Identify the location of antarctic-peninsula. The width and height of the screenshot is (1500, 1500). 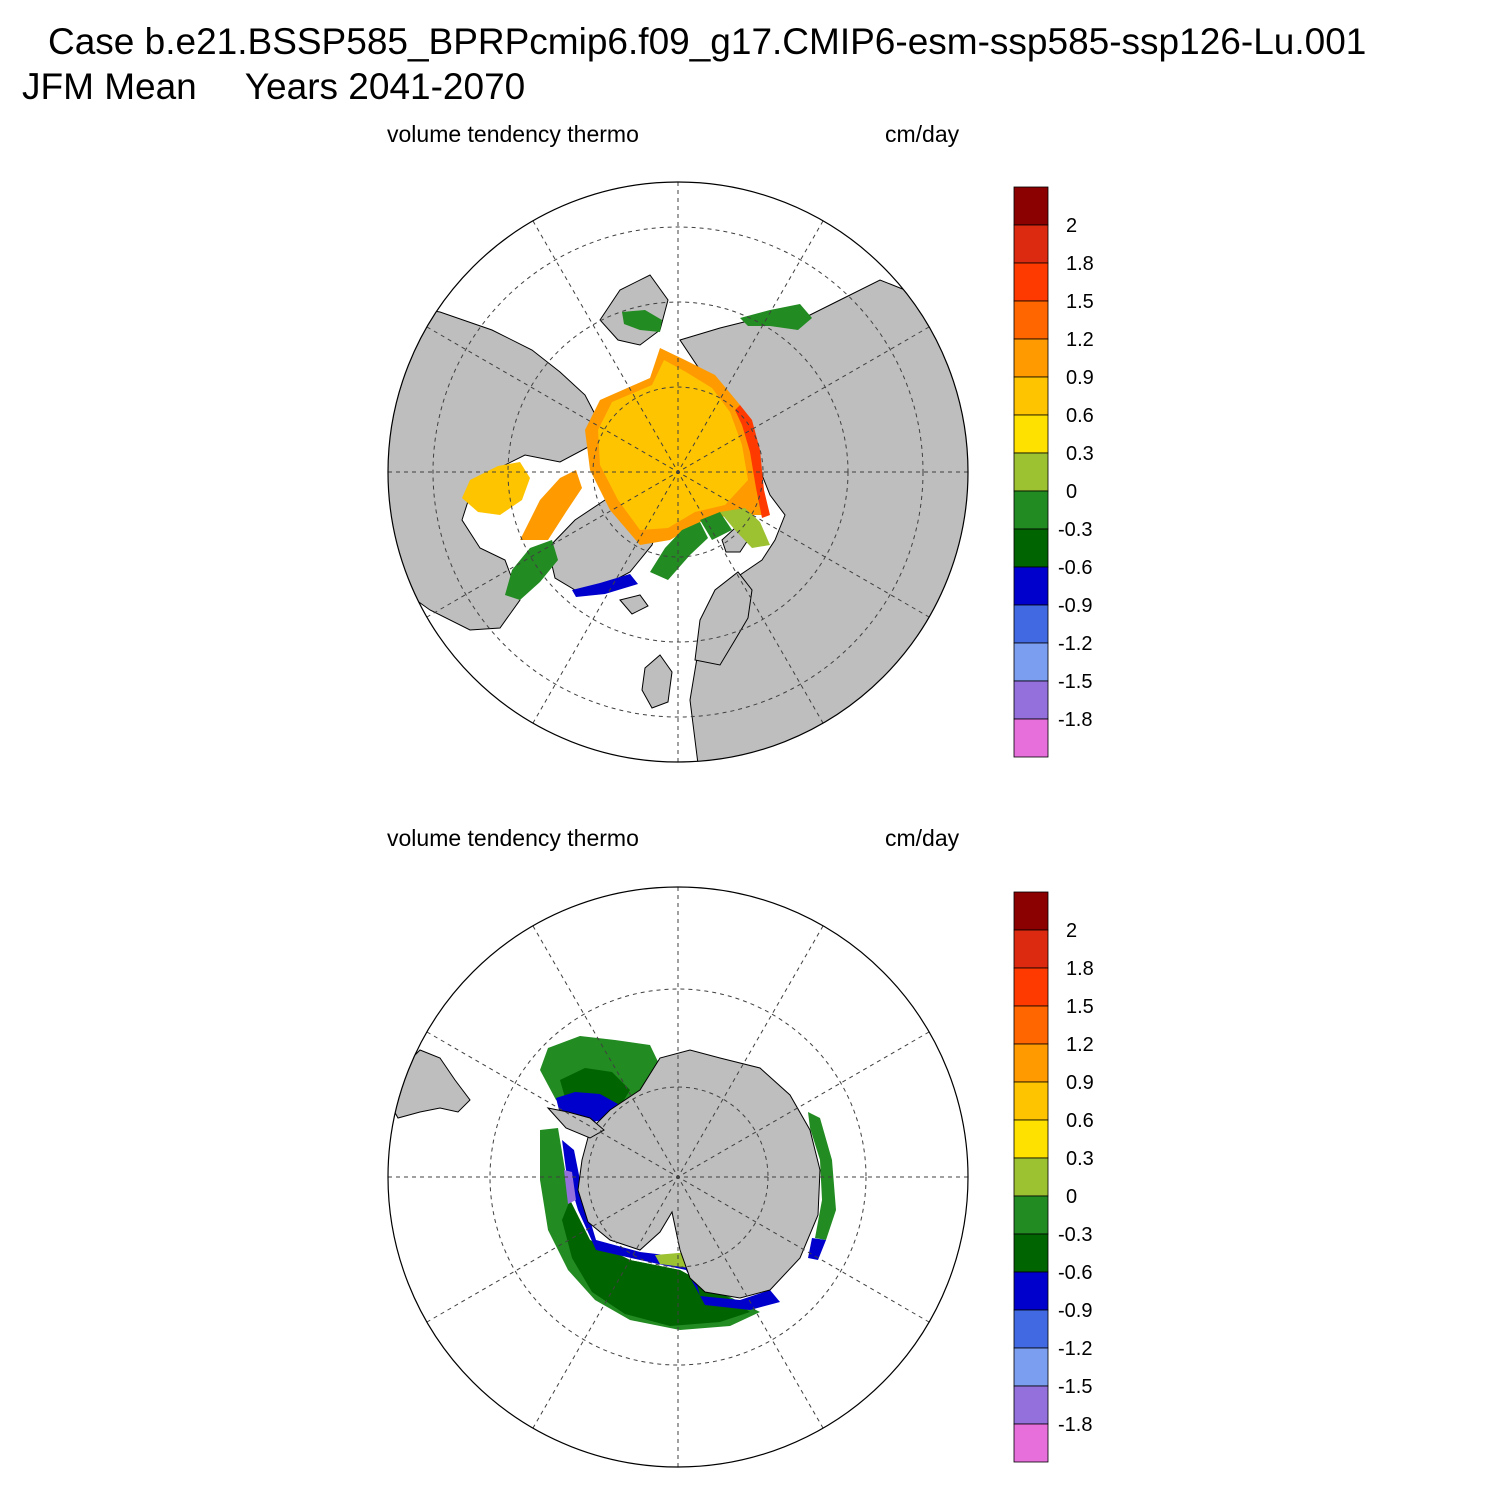
(575, 1123).